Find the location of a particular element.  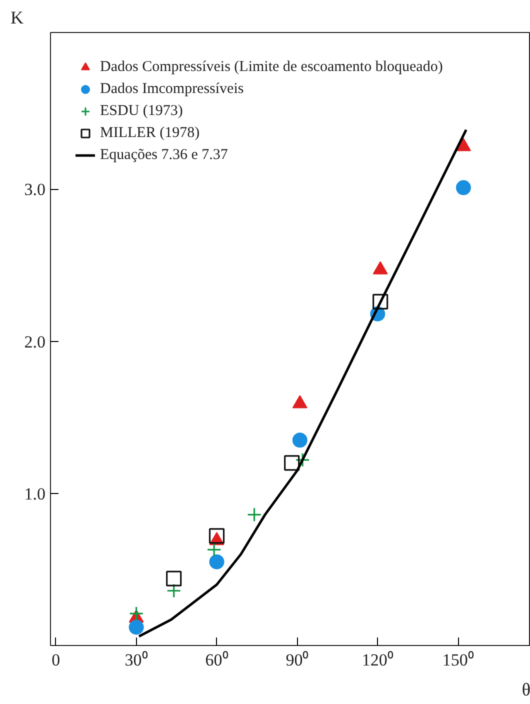

x-tick-label: 60⁰ is located at coordinates (216, 660).